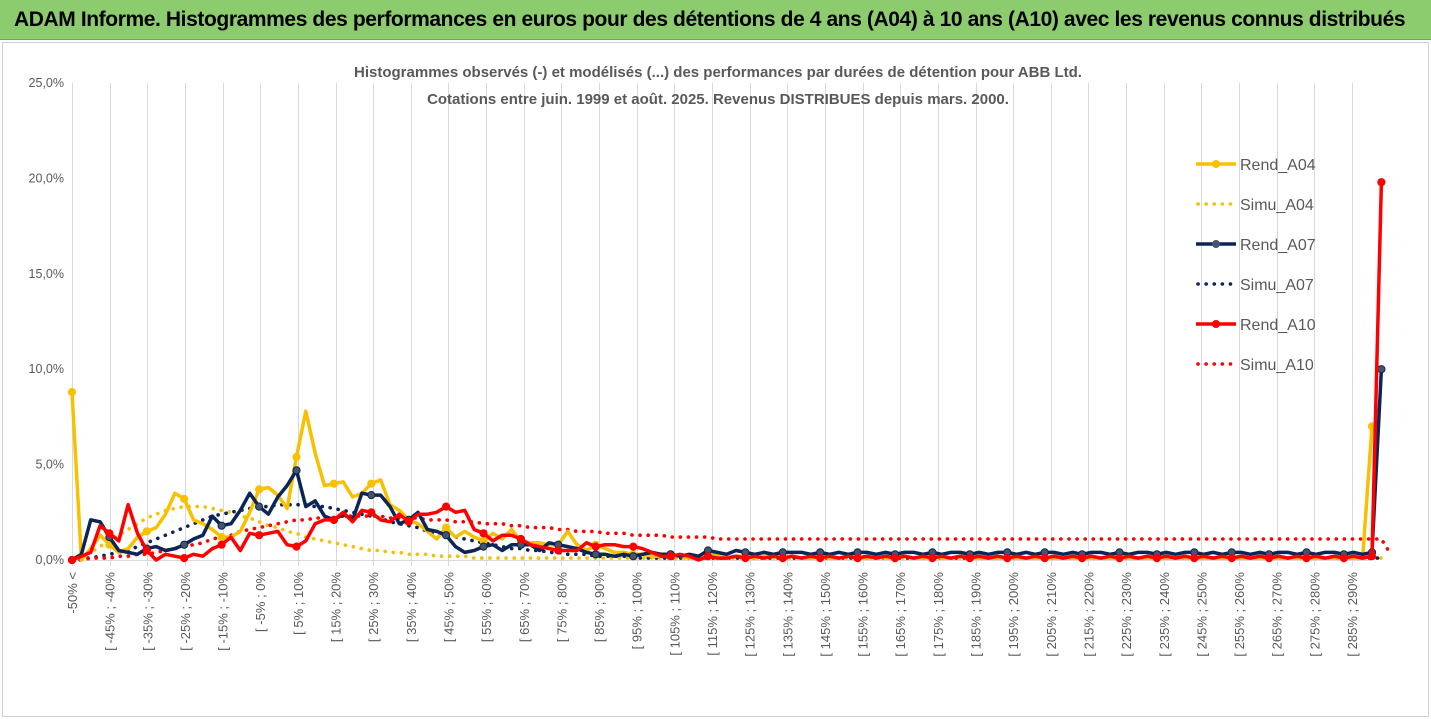  Describe the element at coordinates (1278, 165) in the screenshot. I see `legend-label: Rend_A04` at that location.